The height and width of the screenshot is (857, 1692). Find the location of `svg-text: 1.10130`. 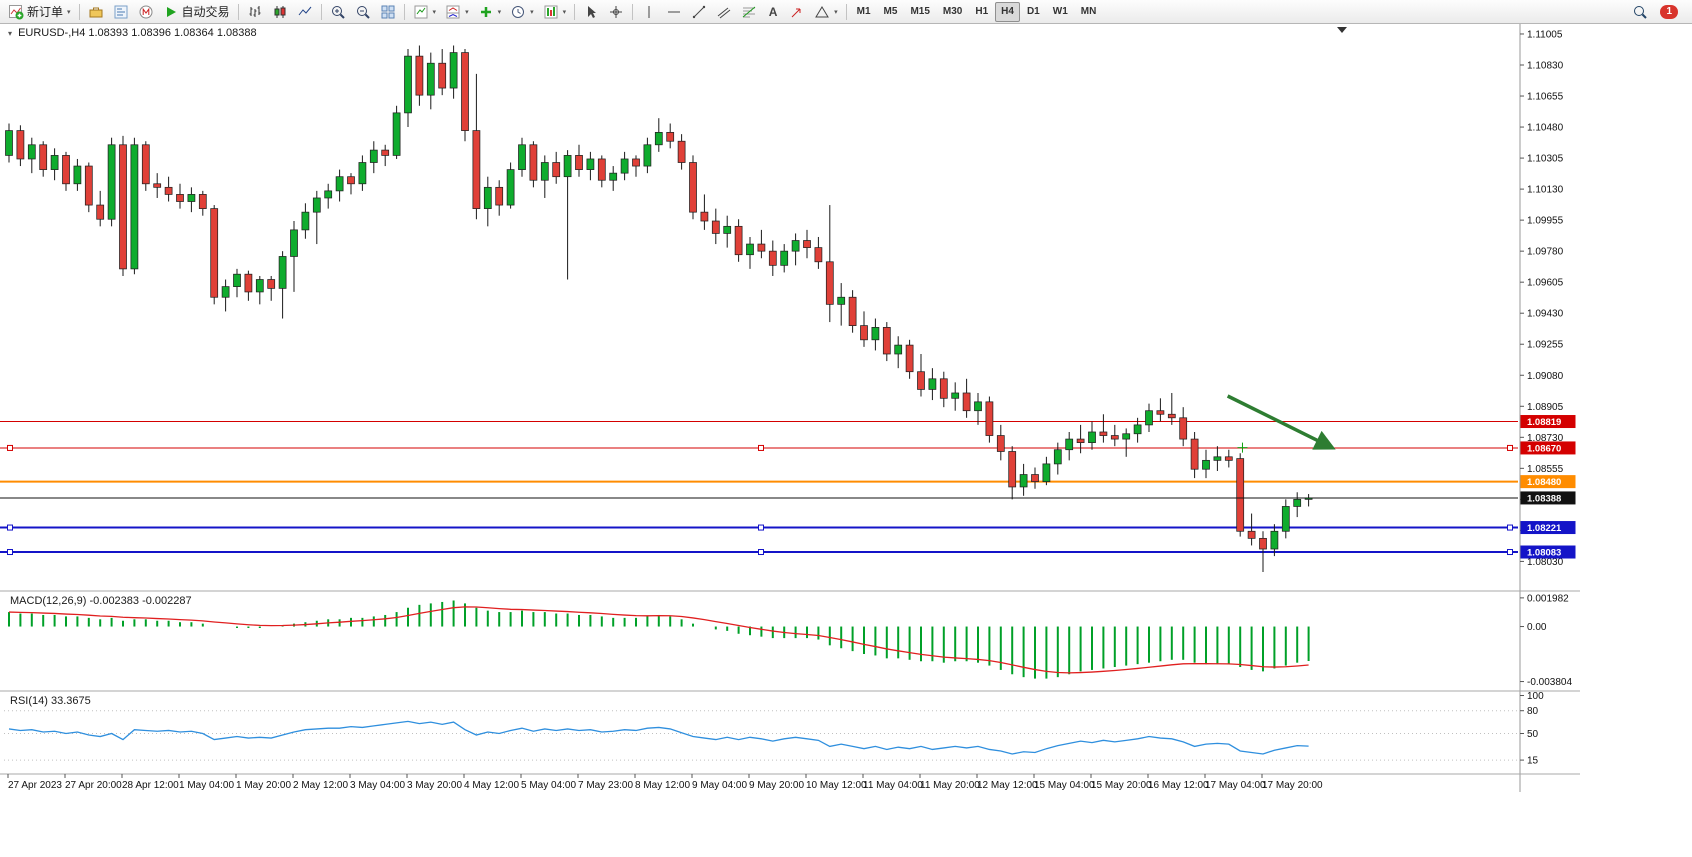

svg-text: 1.10130 is located at coordinates (1545, 190).